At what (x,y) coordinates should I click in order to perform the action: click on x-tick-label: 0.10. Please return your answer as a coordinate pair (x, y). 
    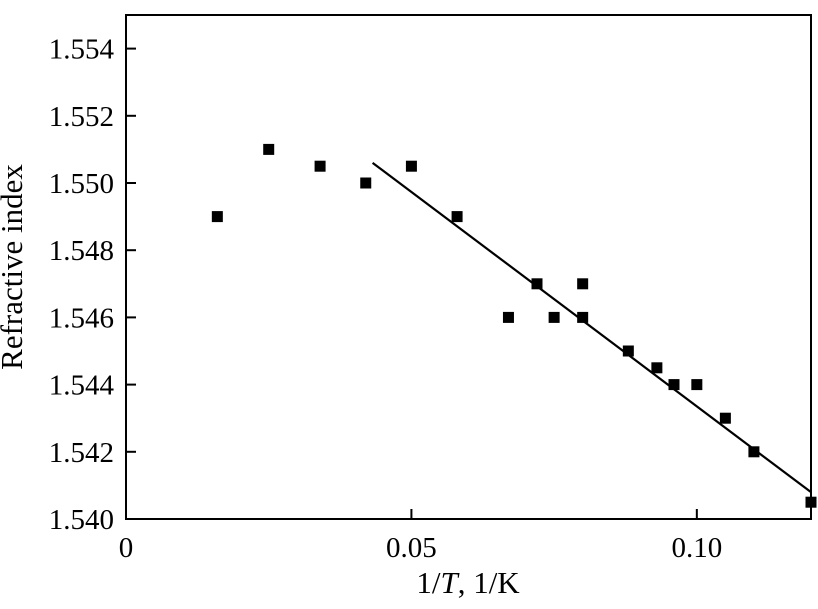
    Looking at the image, I should click on (696, 548).